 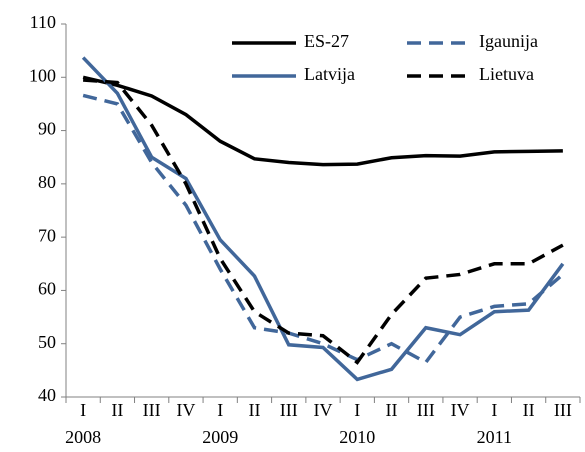 I want to click on legend-label: Igaunija, so click(x=508, y=41).